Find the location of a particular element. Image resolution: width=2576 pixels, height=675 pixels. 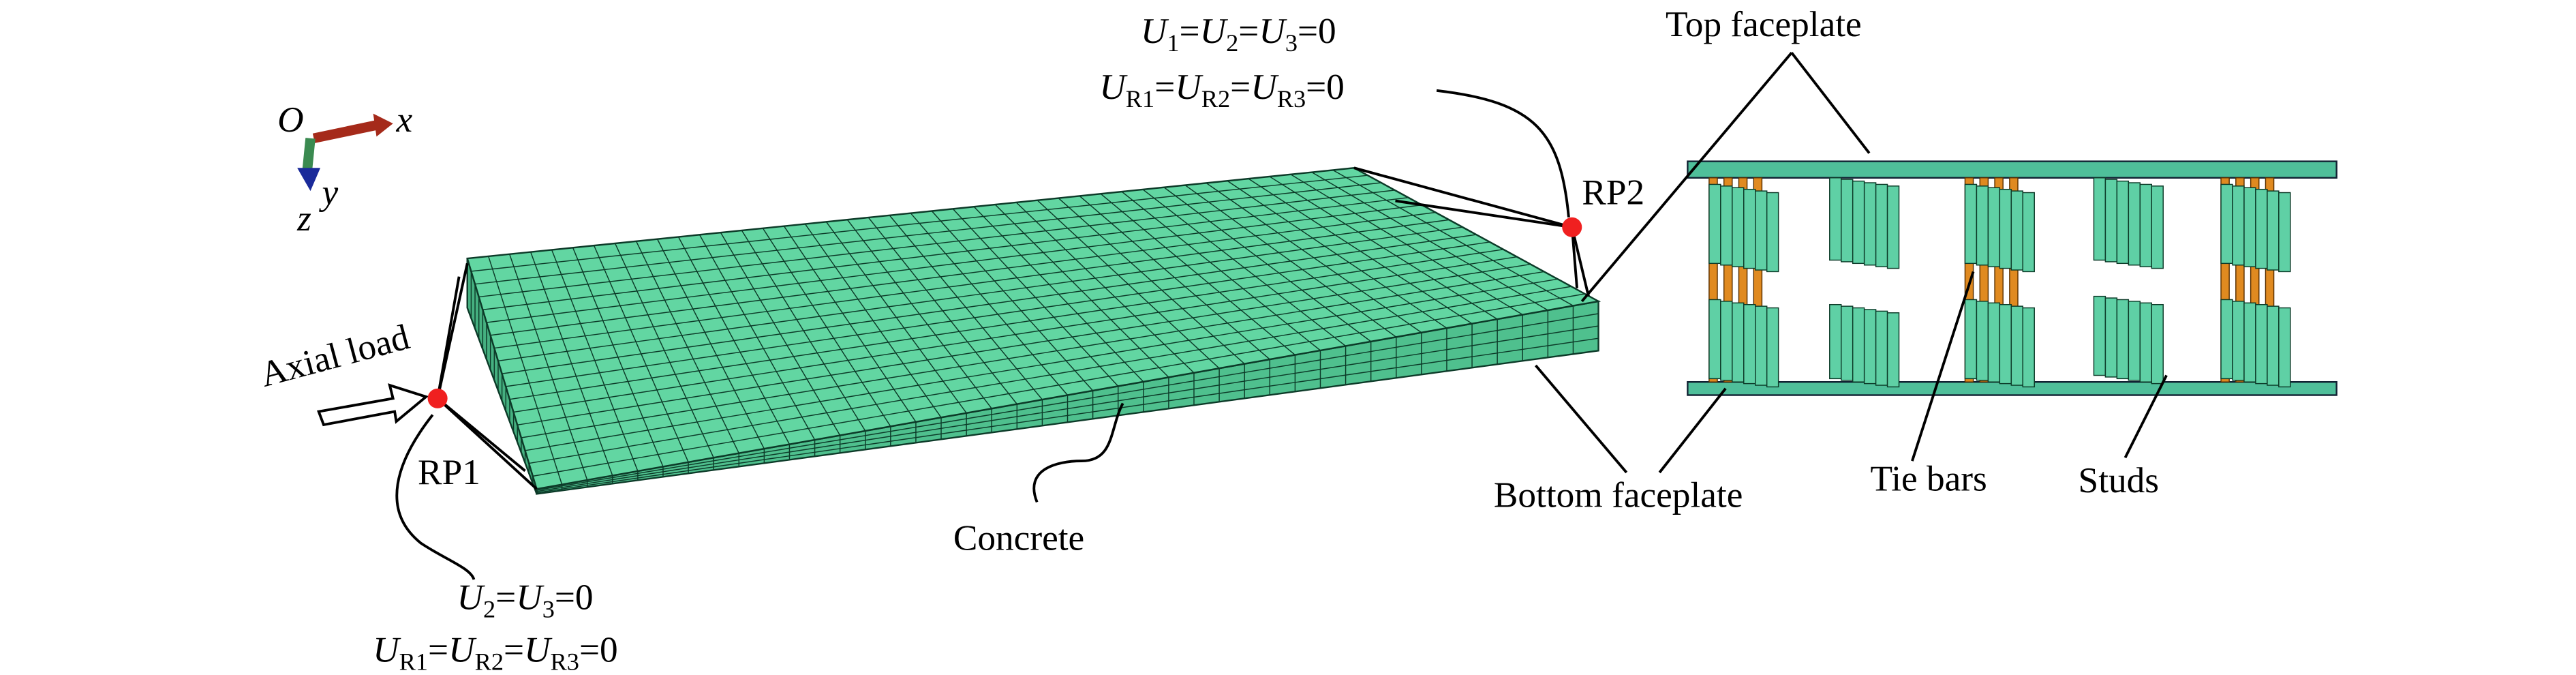

bc-formula: UR1=UR2=UR3=0 is located at coordinates (495, 652).